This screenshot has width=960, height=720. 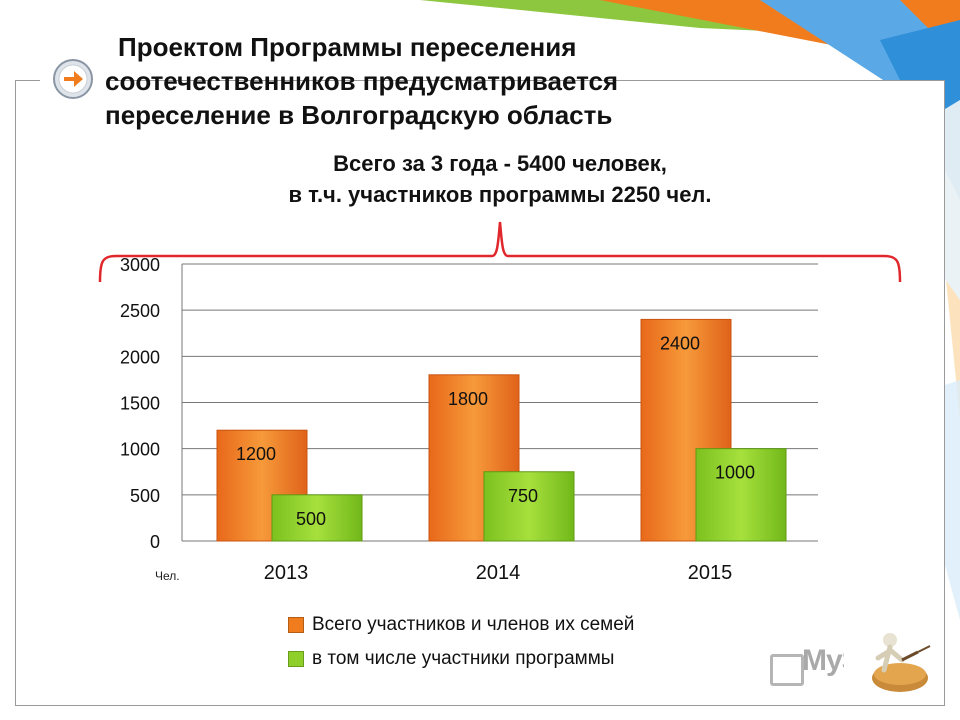 I want to click on y-tick-label: 1500, so click(x=140, y=404).